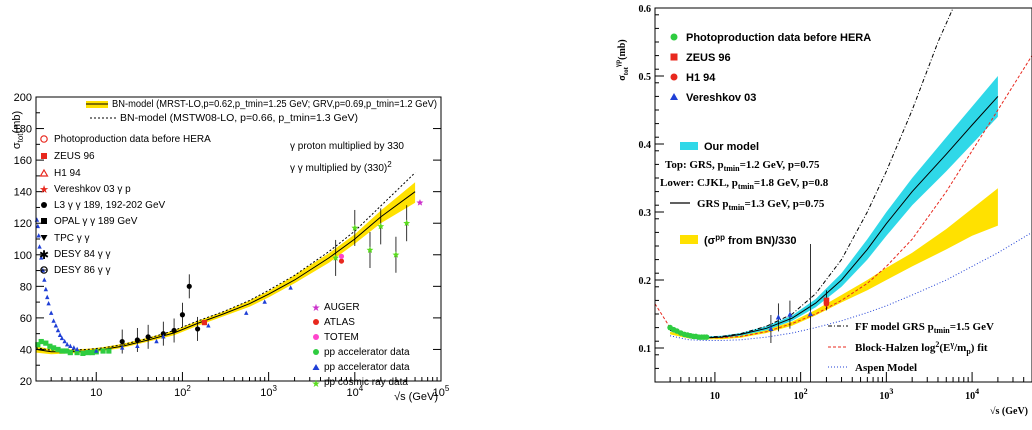 The height and width of the screenshot is (430, 1032). I want to click on left-x-axis-label: √s (GeV), so click(416, 397).